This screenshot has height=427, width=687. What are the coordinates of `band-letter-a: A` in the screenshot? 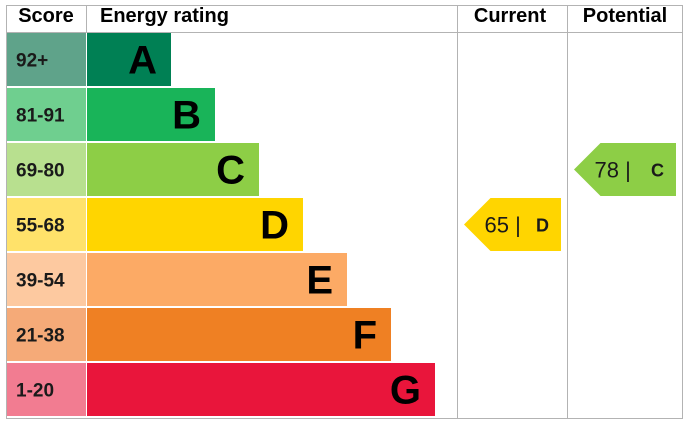 It's located at (142, 61).